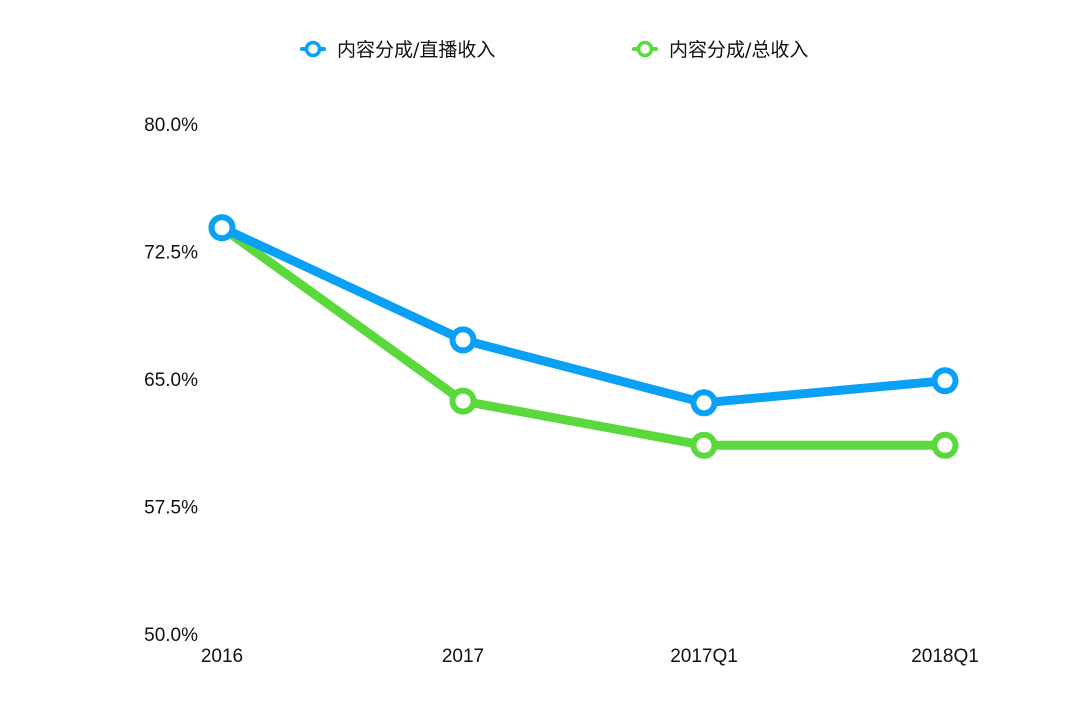 The image size is (1080, 717). Describe the element at coordinates (222, 656) in the screenshot. I see `x-tick-label: 2016` at that location.